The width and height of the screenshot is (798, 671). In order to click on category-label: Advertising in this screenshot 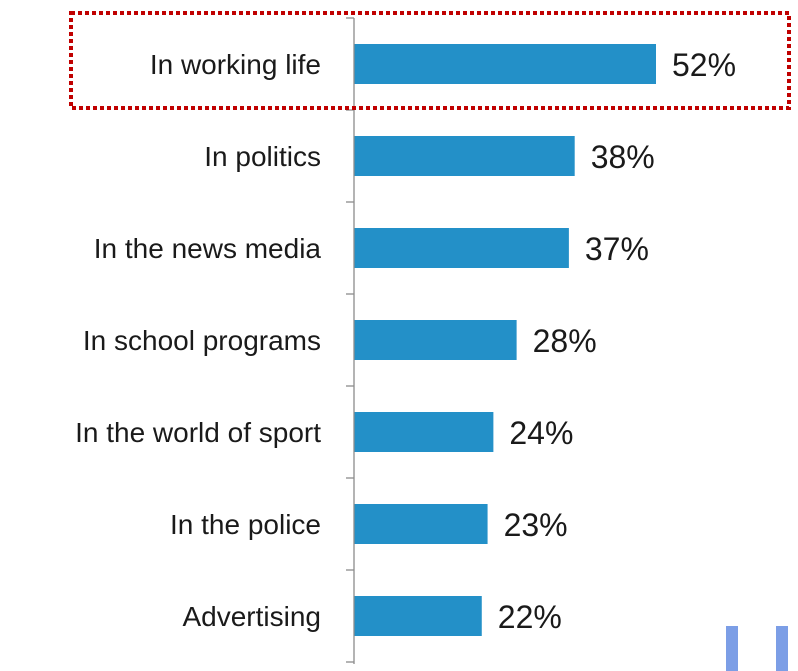, I will do `click(251, 616)`.